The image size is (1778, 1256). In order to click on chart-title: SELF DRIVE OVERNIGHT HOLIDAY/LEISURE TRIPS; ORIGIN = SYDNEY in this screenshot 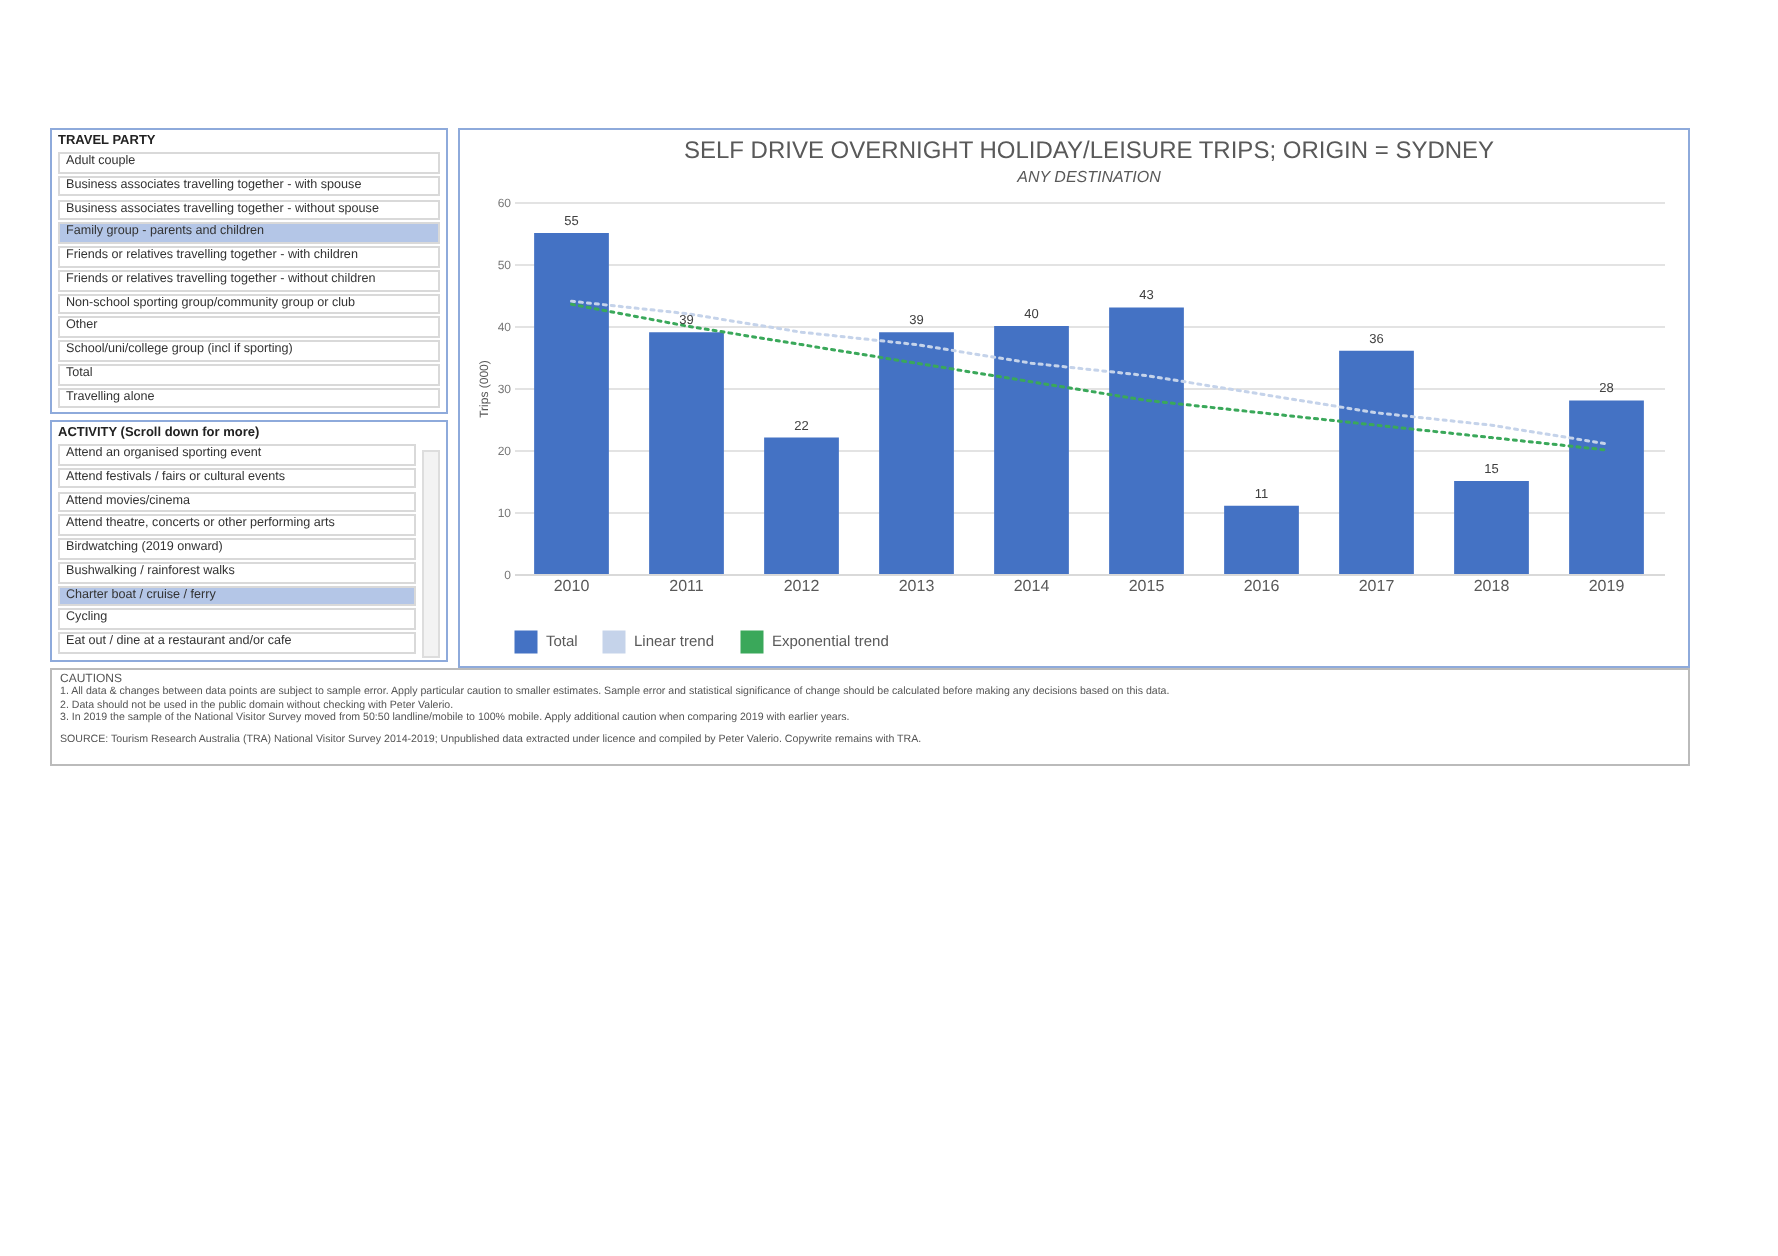, I will do `click(1089, 150)`.